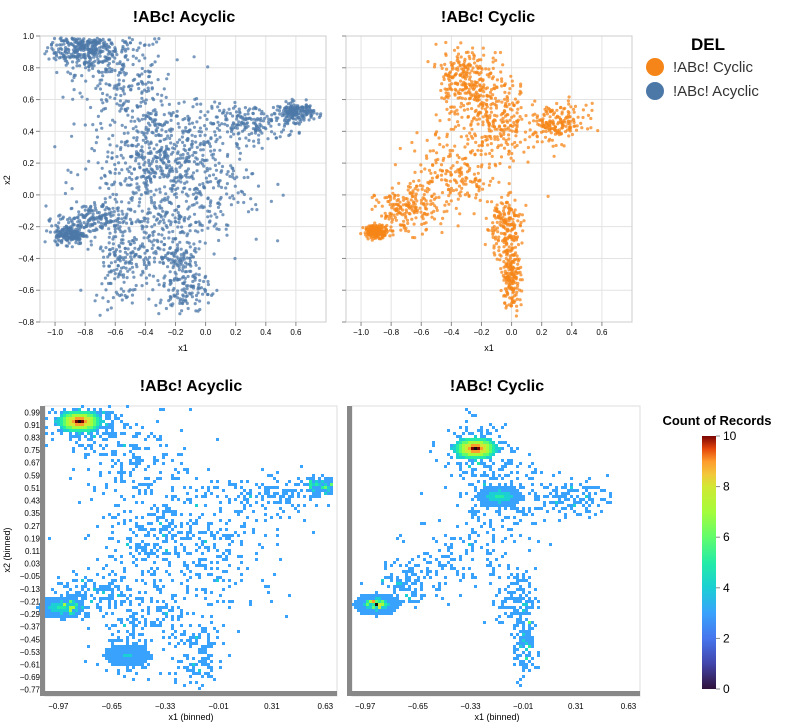 Image resolution: width=811 pixels, height=724 pixels. I want to click on x-tick-label: 0.0, so click(206, 332).